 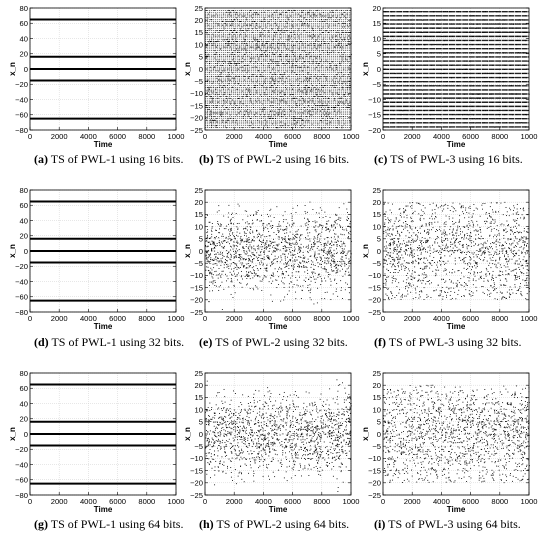 What do you see at coordinates (365, 69) in the screenshot?
I see `y-axis-label: x_n` at bounding box center [365, 69].